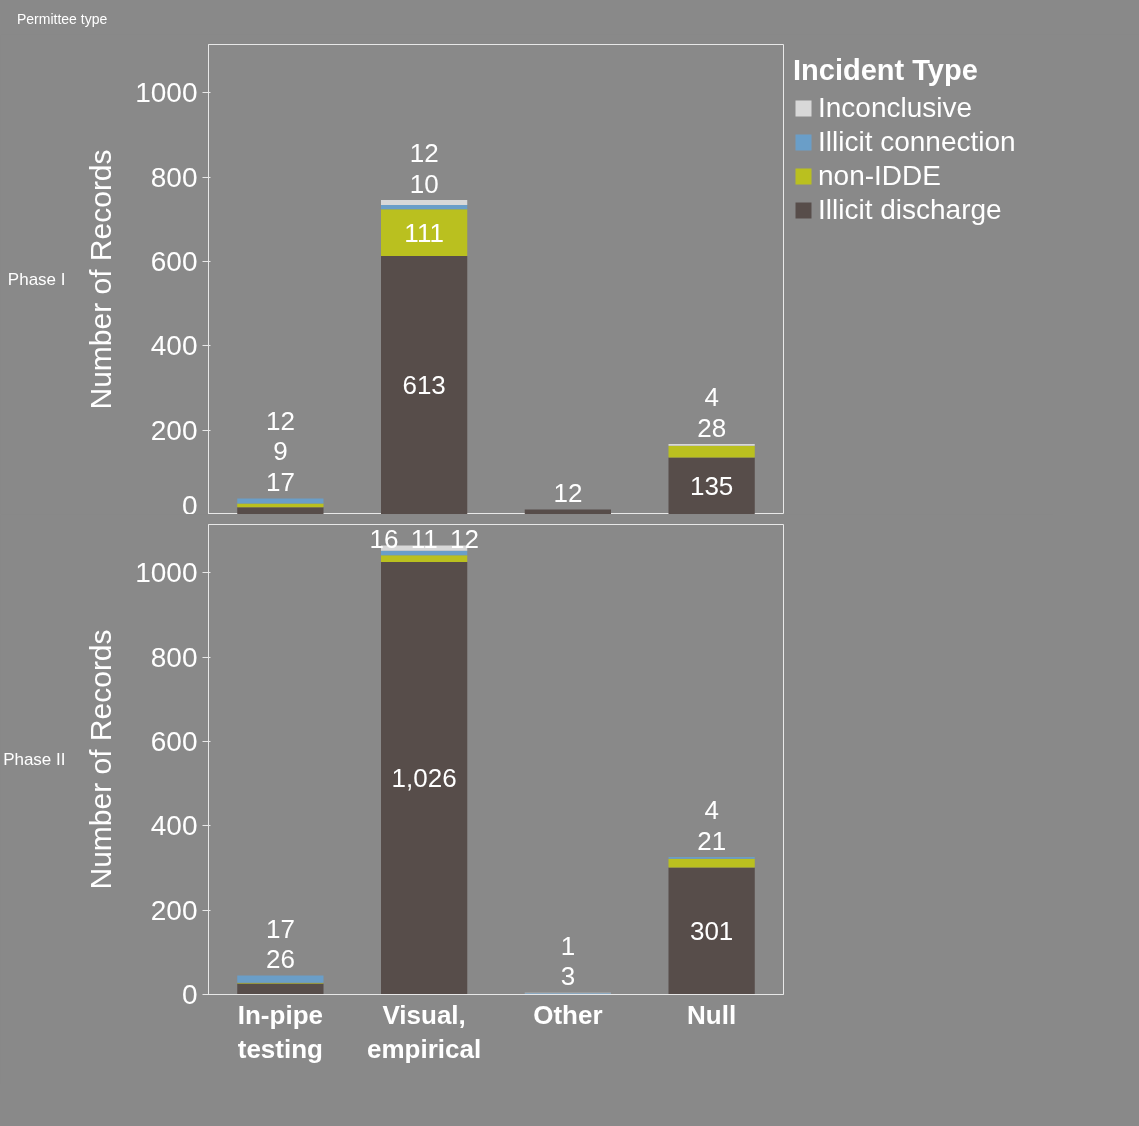 The width and height of the screenshot is (1139, 1126). Describe the element at coordinates (917, 142) in the screenshot. I see `legend-label: Illicit connection` at that location.